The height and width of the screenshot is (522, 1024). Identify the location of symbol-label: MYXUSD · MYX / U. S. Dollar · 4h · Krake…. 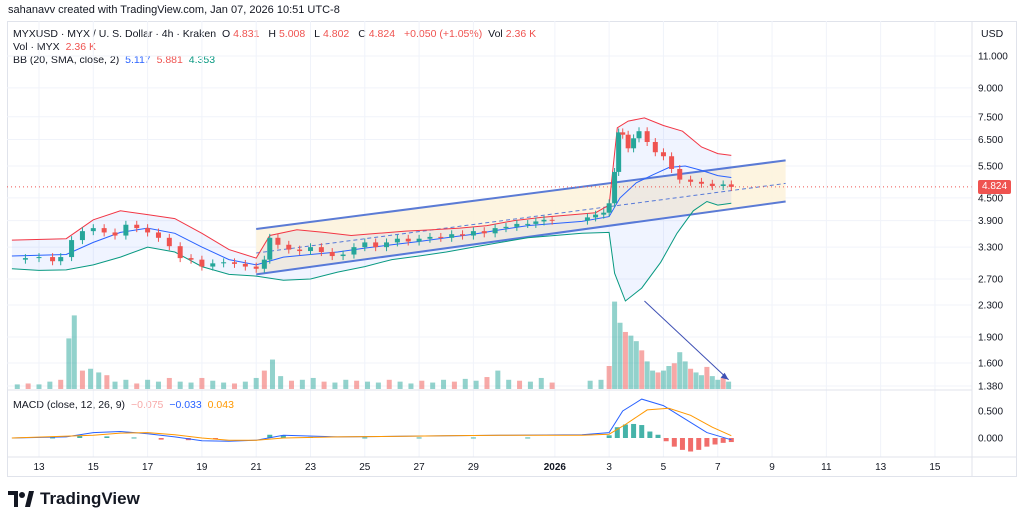
(115, 34).